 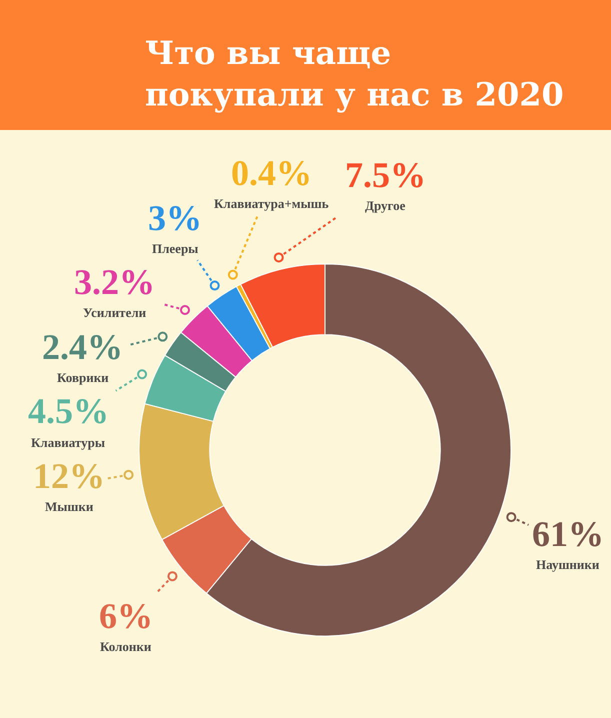 What do you see at coordinates (126, 616) in the screenshot?
I see `data-label: 6%` at bounding box center [126, 616].